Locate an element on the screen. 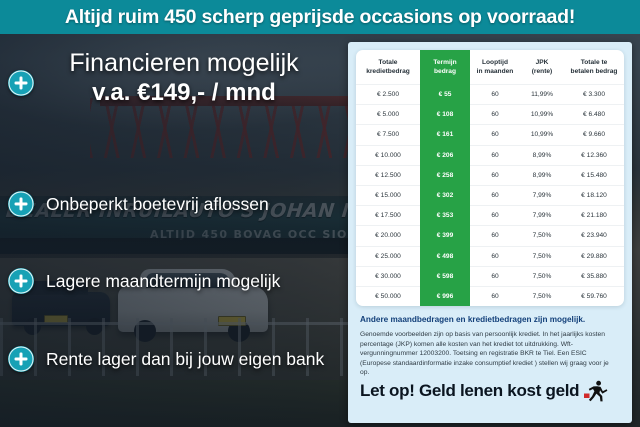 This screenshot has height=427, width=640. header-line-2: in maanden is located at coordinates (495, 71).